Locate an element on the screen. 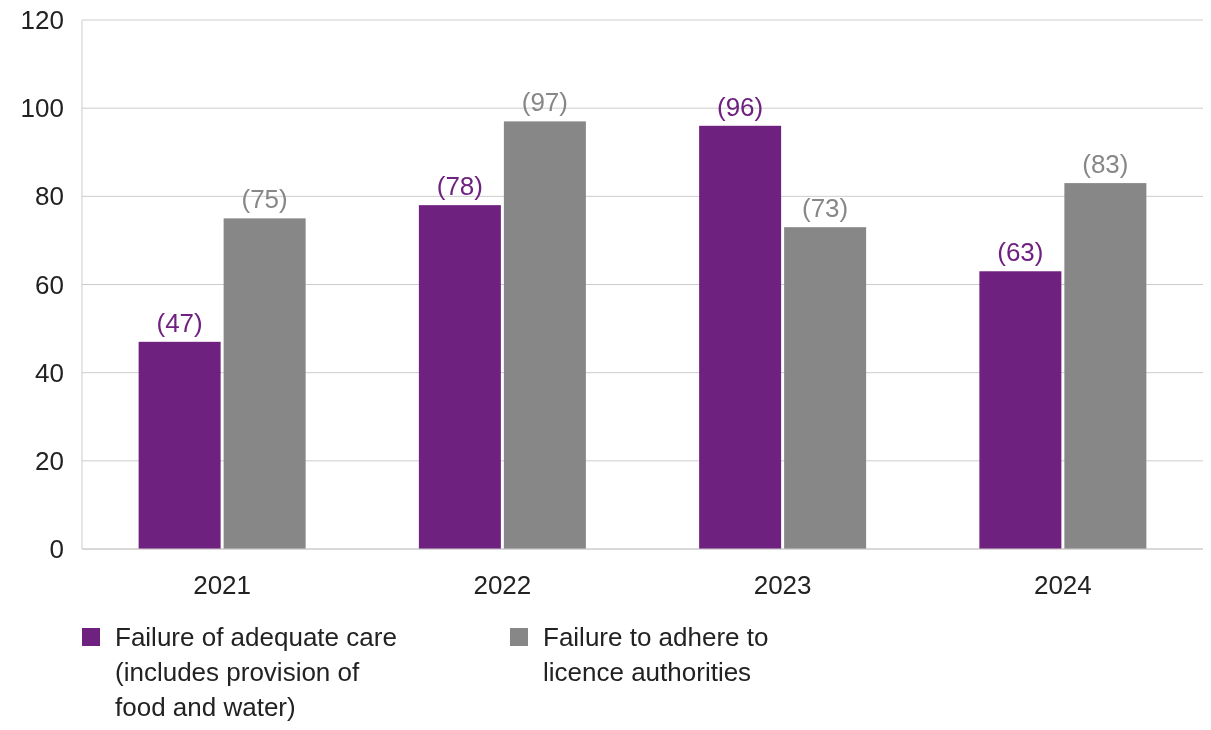 The image size is (1211, 730). data-label: (96) is located at coordinates (740, 106).